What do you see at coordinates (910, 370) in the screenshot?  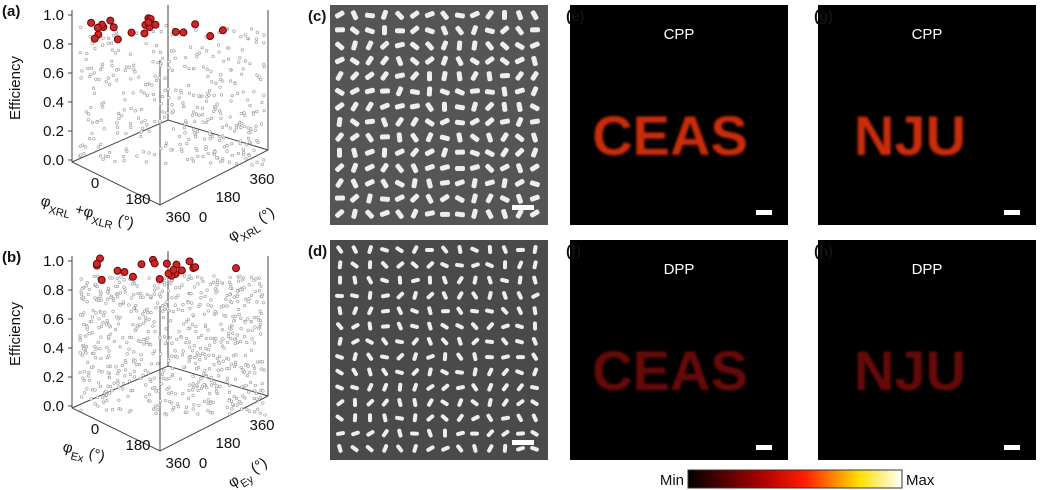 I see `image-pattern: NJU` at bounding box center [910, 370].